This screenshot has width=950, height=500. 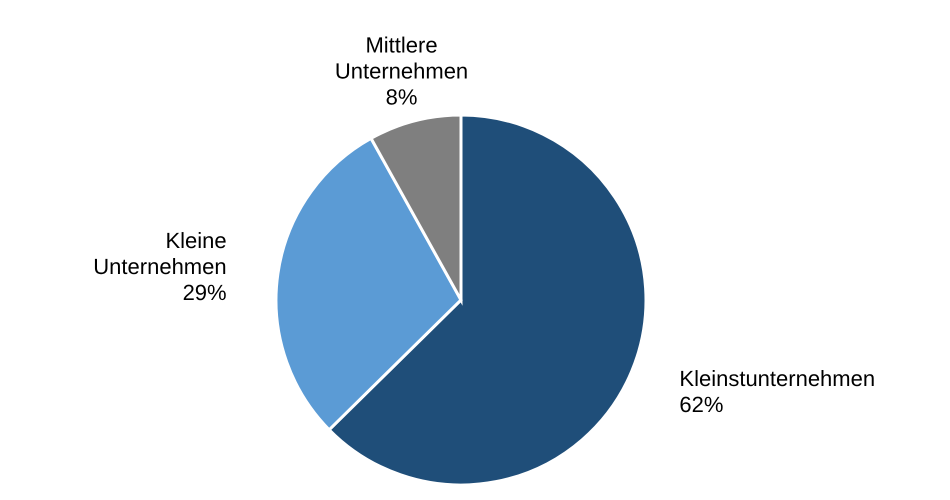 What do you see at coordinates (160, 253) in the screenshot?
I see `slice-label: Kleine Unternehmen` at bounding box center [160, 253].